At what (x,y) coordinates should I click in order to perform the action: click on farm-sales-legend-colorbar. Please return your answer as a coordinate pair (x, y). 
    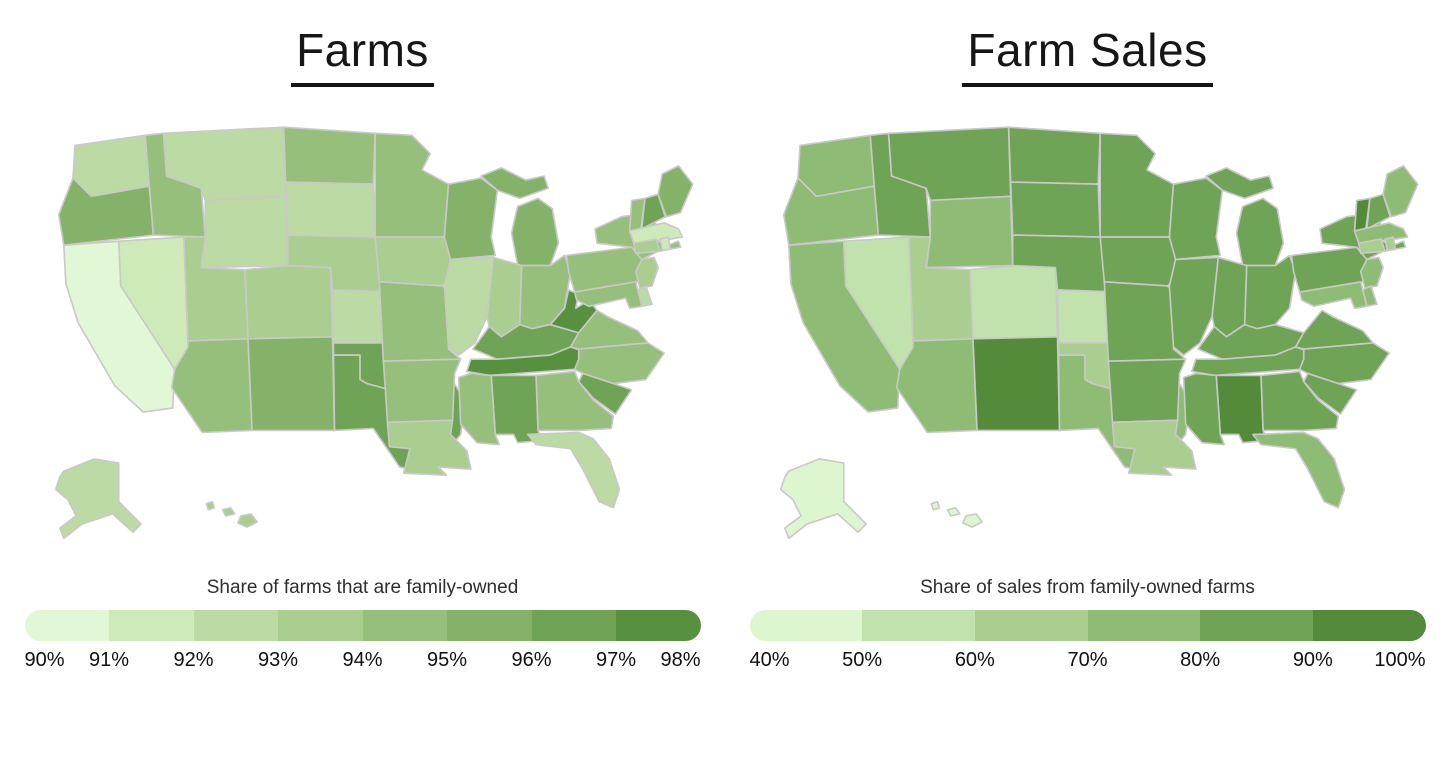
    Looking at the image, I should click on (1087, 626).